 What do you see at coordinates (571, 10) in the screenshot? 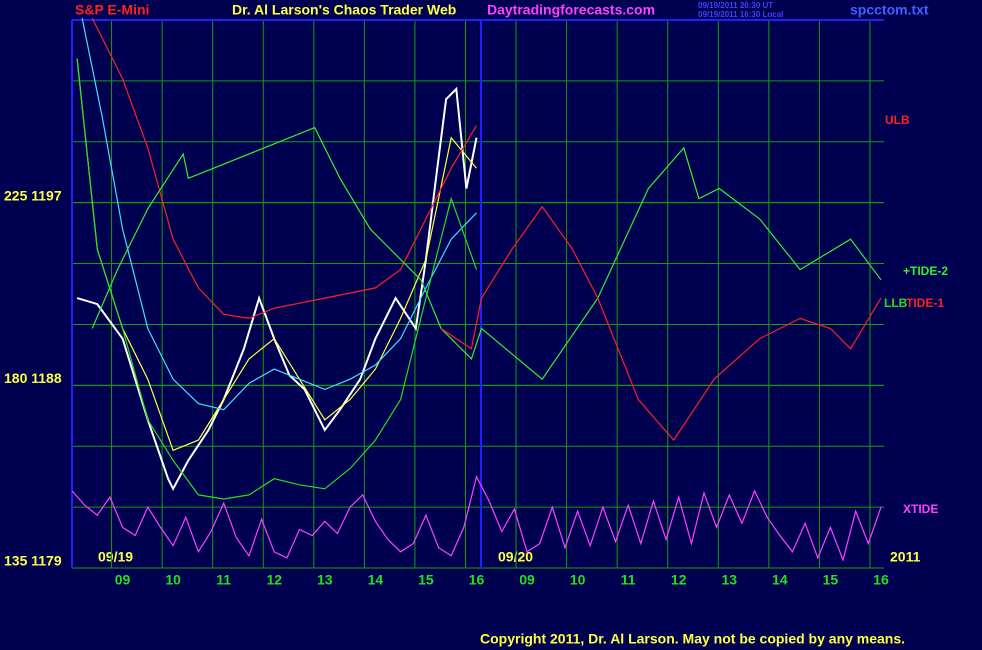
I see `site: Daytradingforecasts.com` at bounding box center [571, 10].